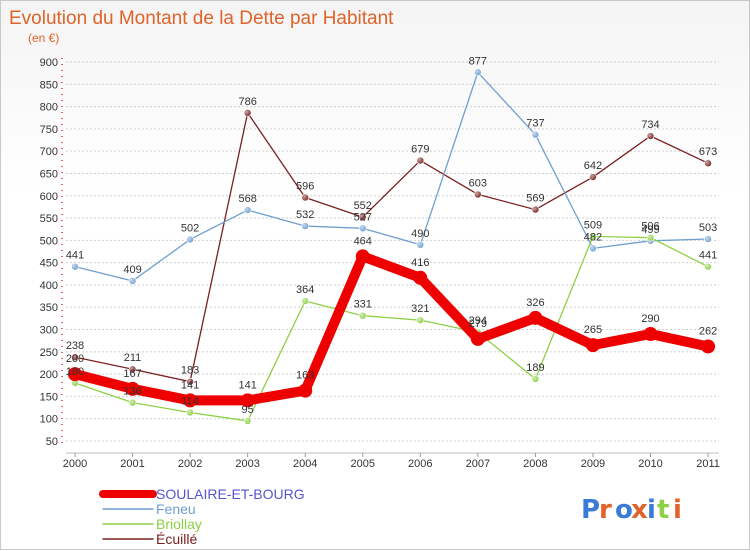 The width and height of the screenshot is (750, 551). What do you see at coordinates (75, 346) in the screenshot?
I see `data-label-3: 238` at bounding box center [75, 346].